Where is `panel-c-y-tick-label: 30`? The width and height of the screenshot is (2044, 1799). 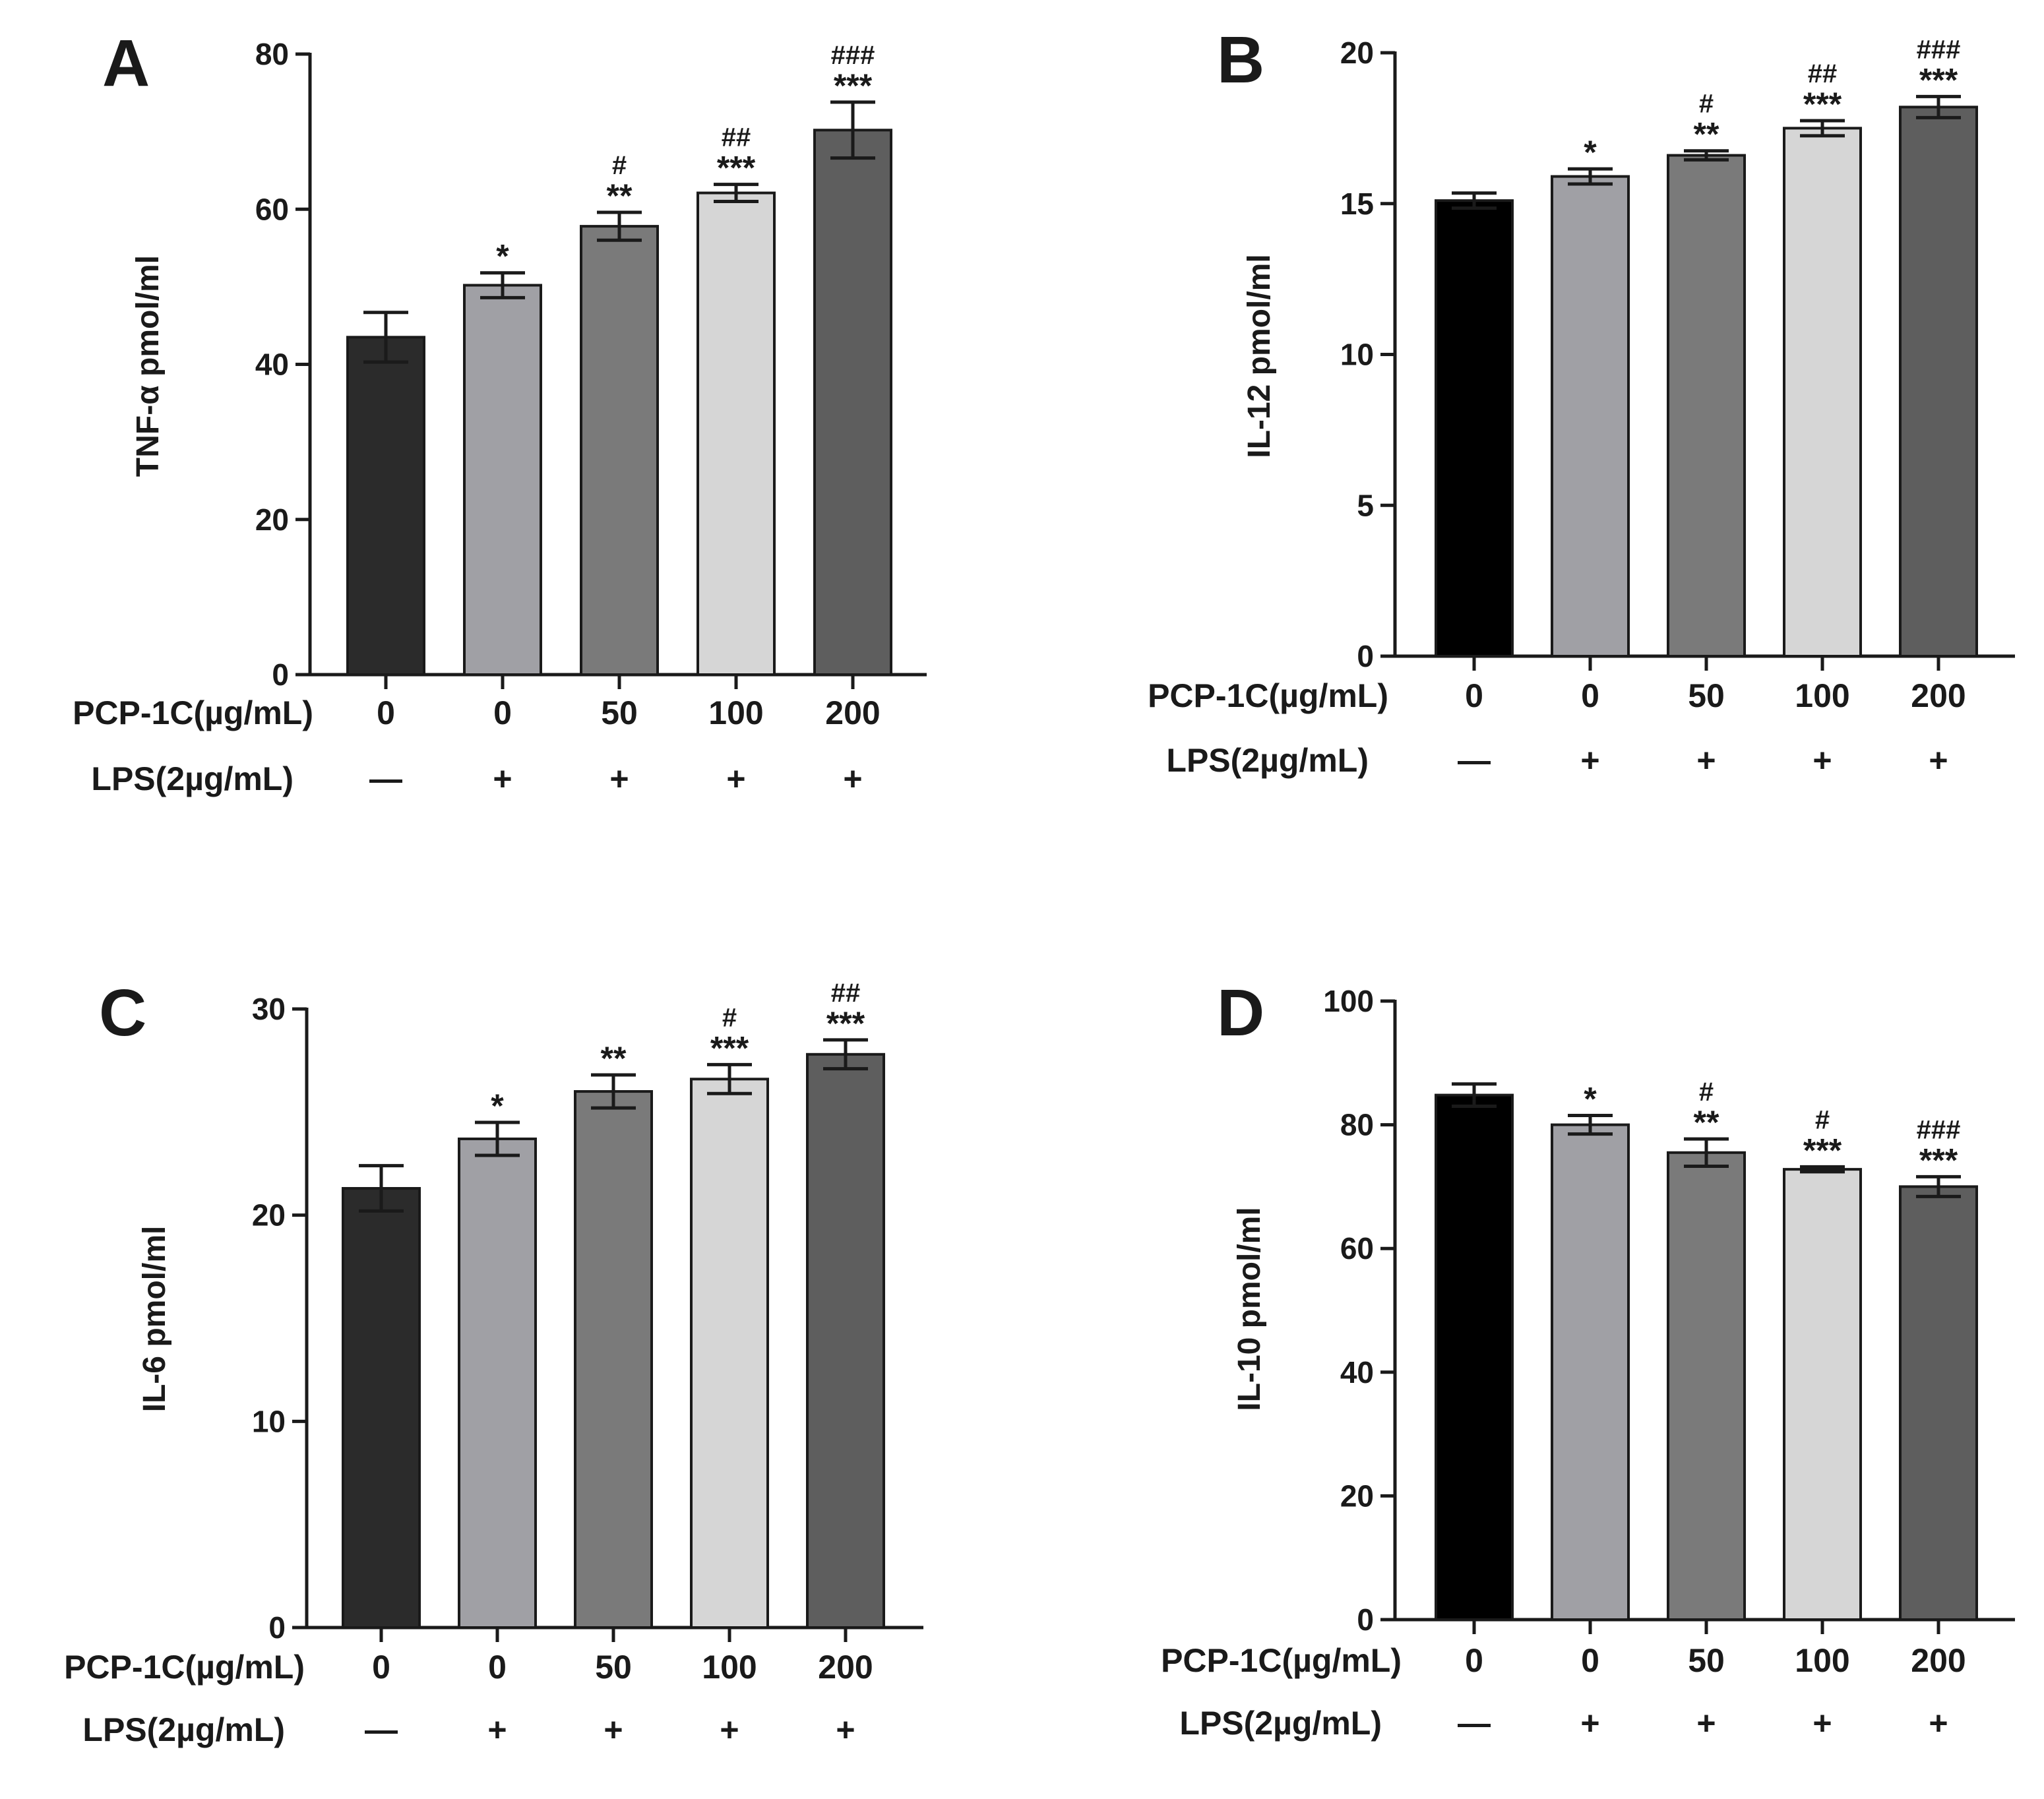 panel-c-y-tick-label: 30 is located at coordinates (269, 1009).